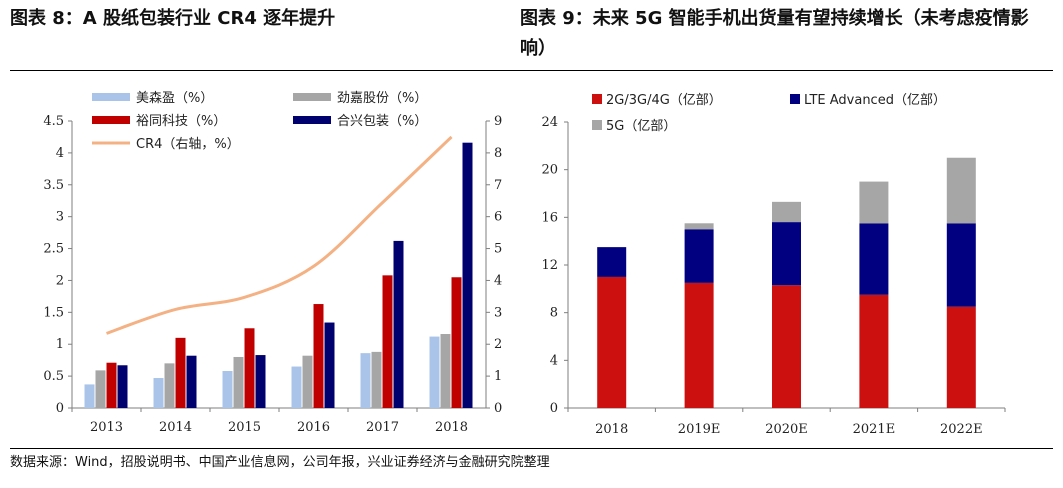  Describe the element at coordinates (786, 429) in the screenshot. I see `x-tick-label: 2020E` at that location.